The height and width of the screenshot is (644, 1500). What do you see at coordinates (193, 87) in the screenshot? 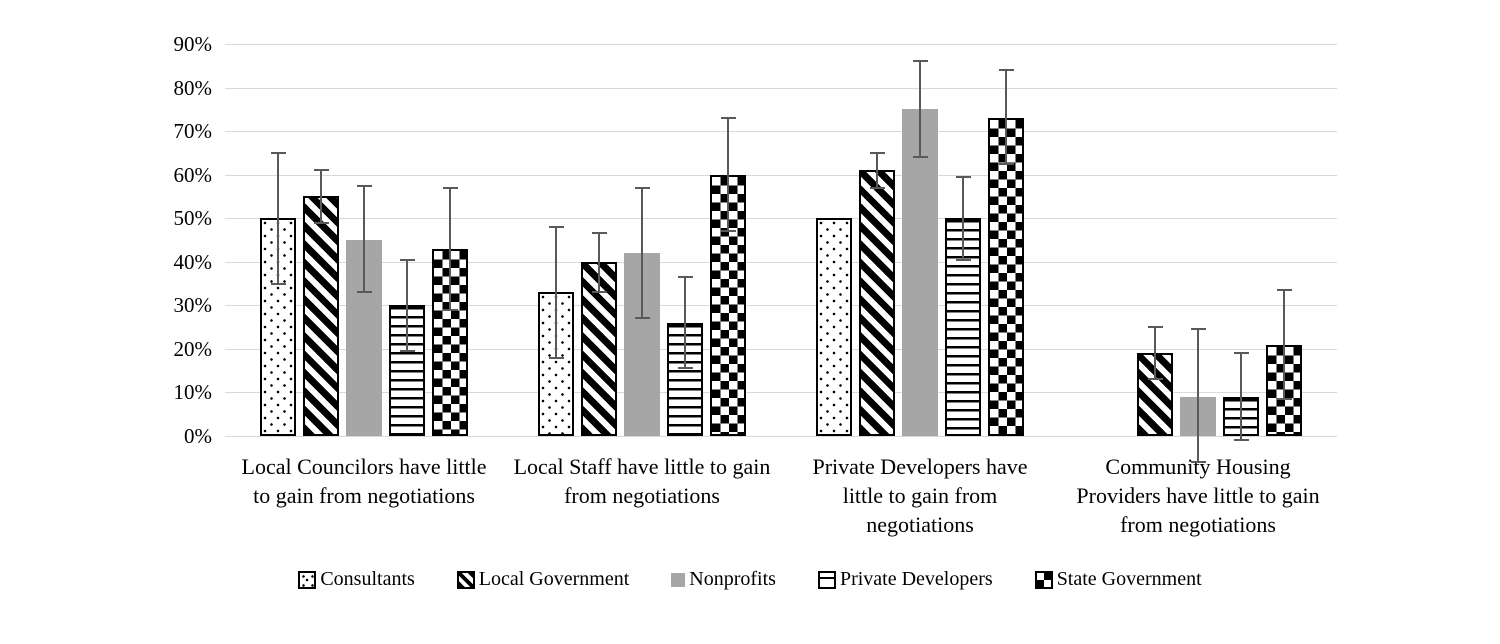
I see `y-axis-tick-label: 80%` at bounding box center [193, 87].